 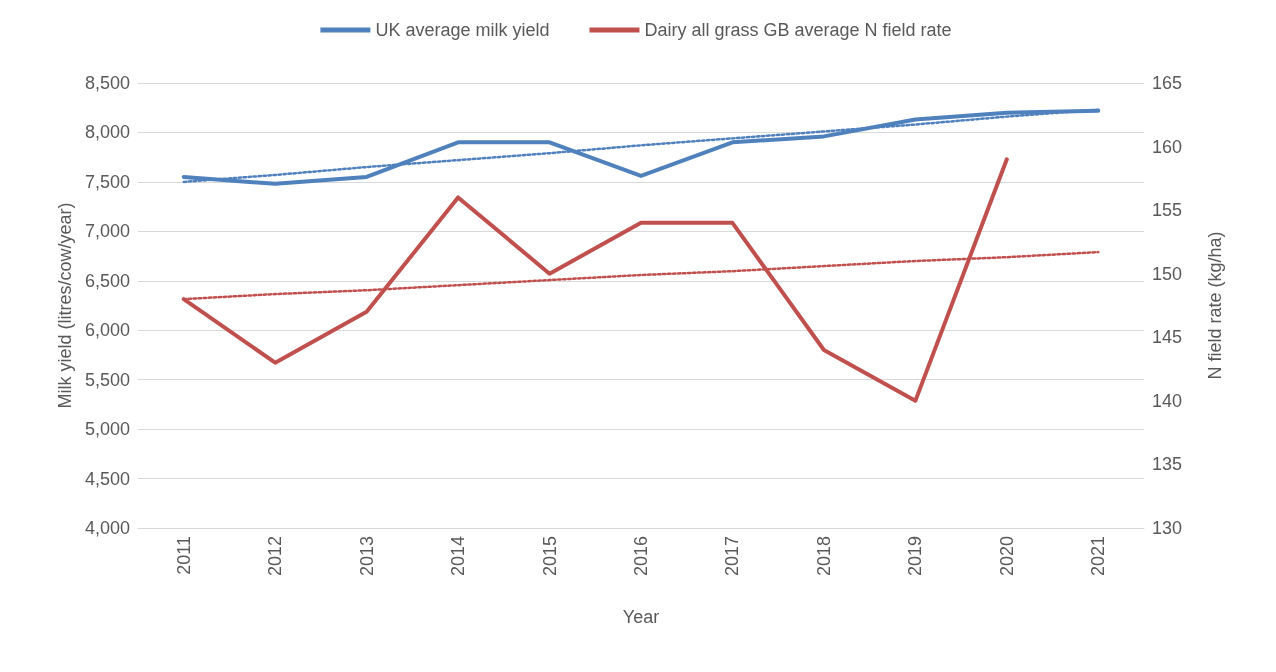 What do you see at coordinates (1167, 464) in the screenshot?
I see `y2-tick-label: 135` at bounding box center [1167, 464].